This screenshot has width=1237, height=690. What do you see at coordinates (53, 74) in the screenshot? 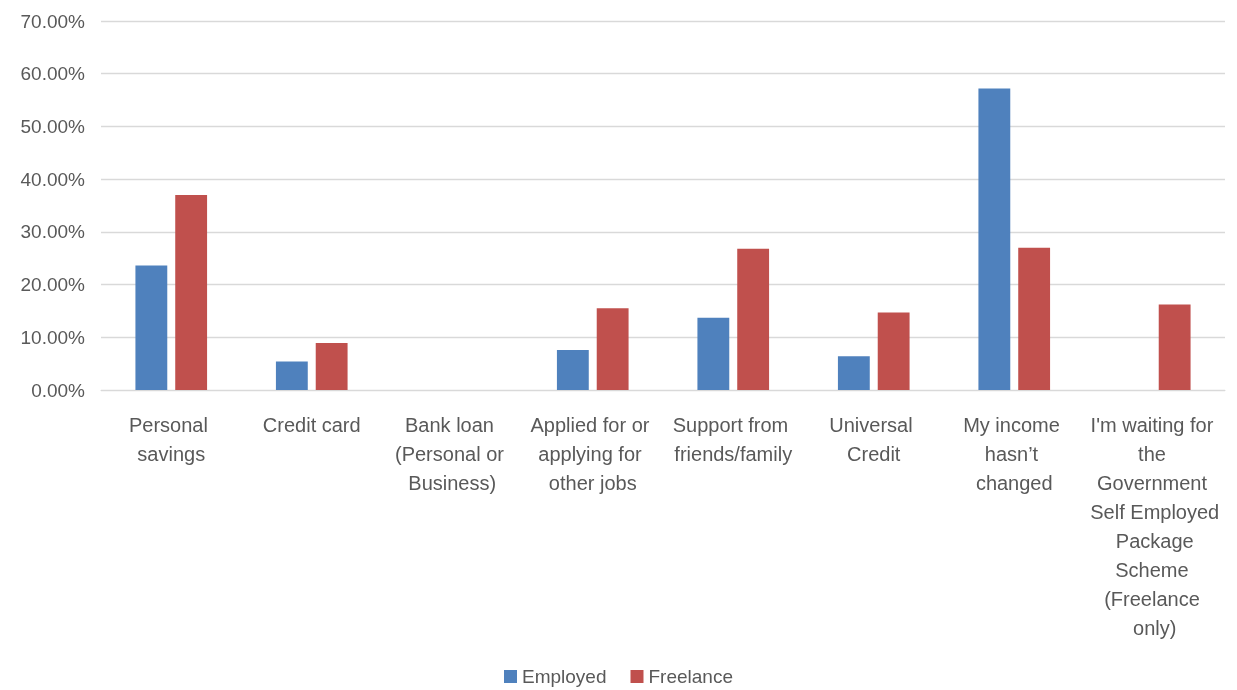
I see `y-tick-label: 60.00%` at bounding box center [53, 74].